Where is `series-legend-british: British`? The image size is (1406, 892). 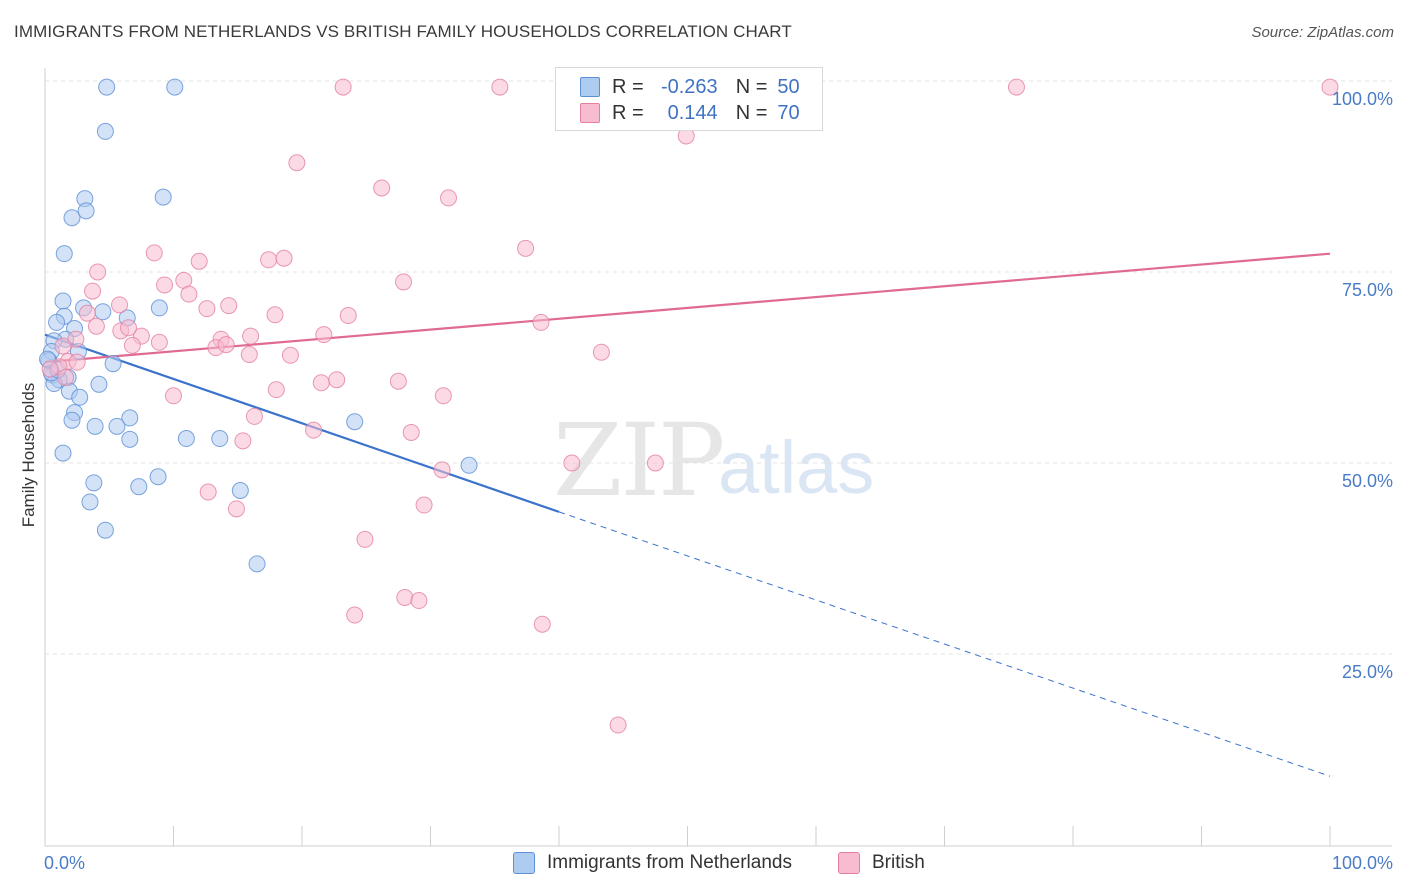
series-legend-british: British is located at coordinates (881, 863).